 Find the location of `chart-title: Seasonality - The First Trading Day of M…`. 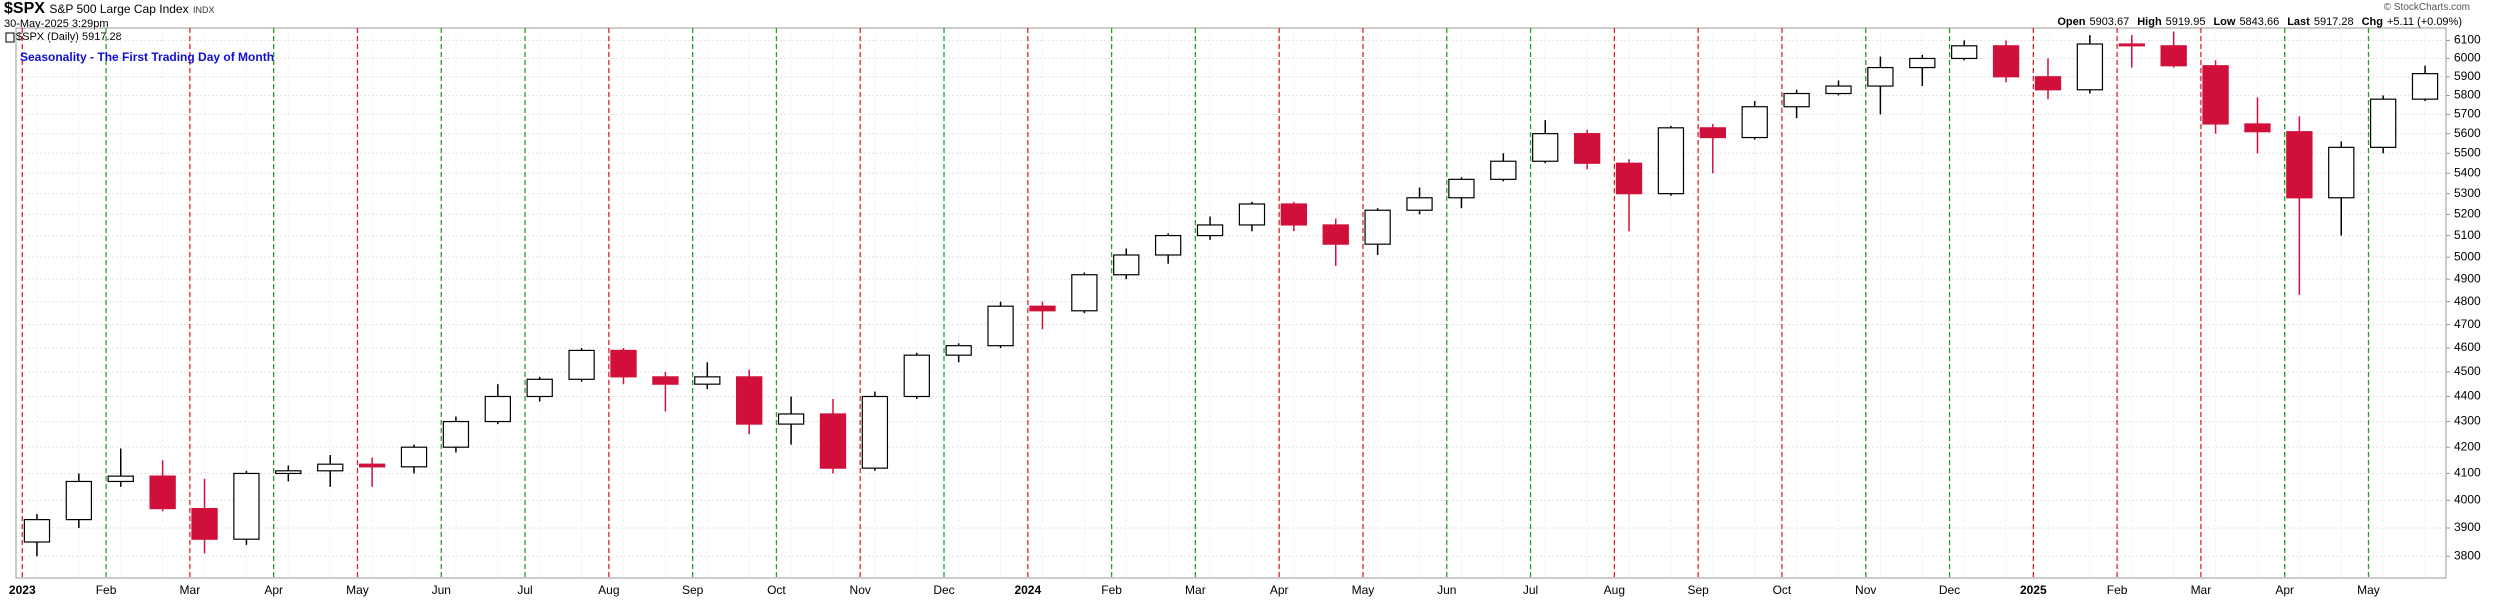

chart-title: Seasonality - The First Trading Day of M… is located at coordinates (147, 57).